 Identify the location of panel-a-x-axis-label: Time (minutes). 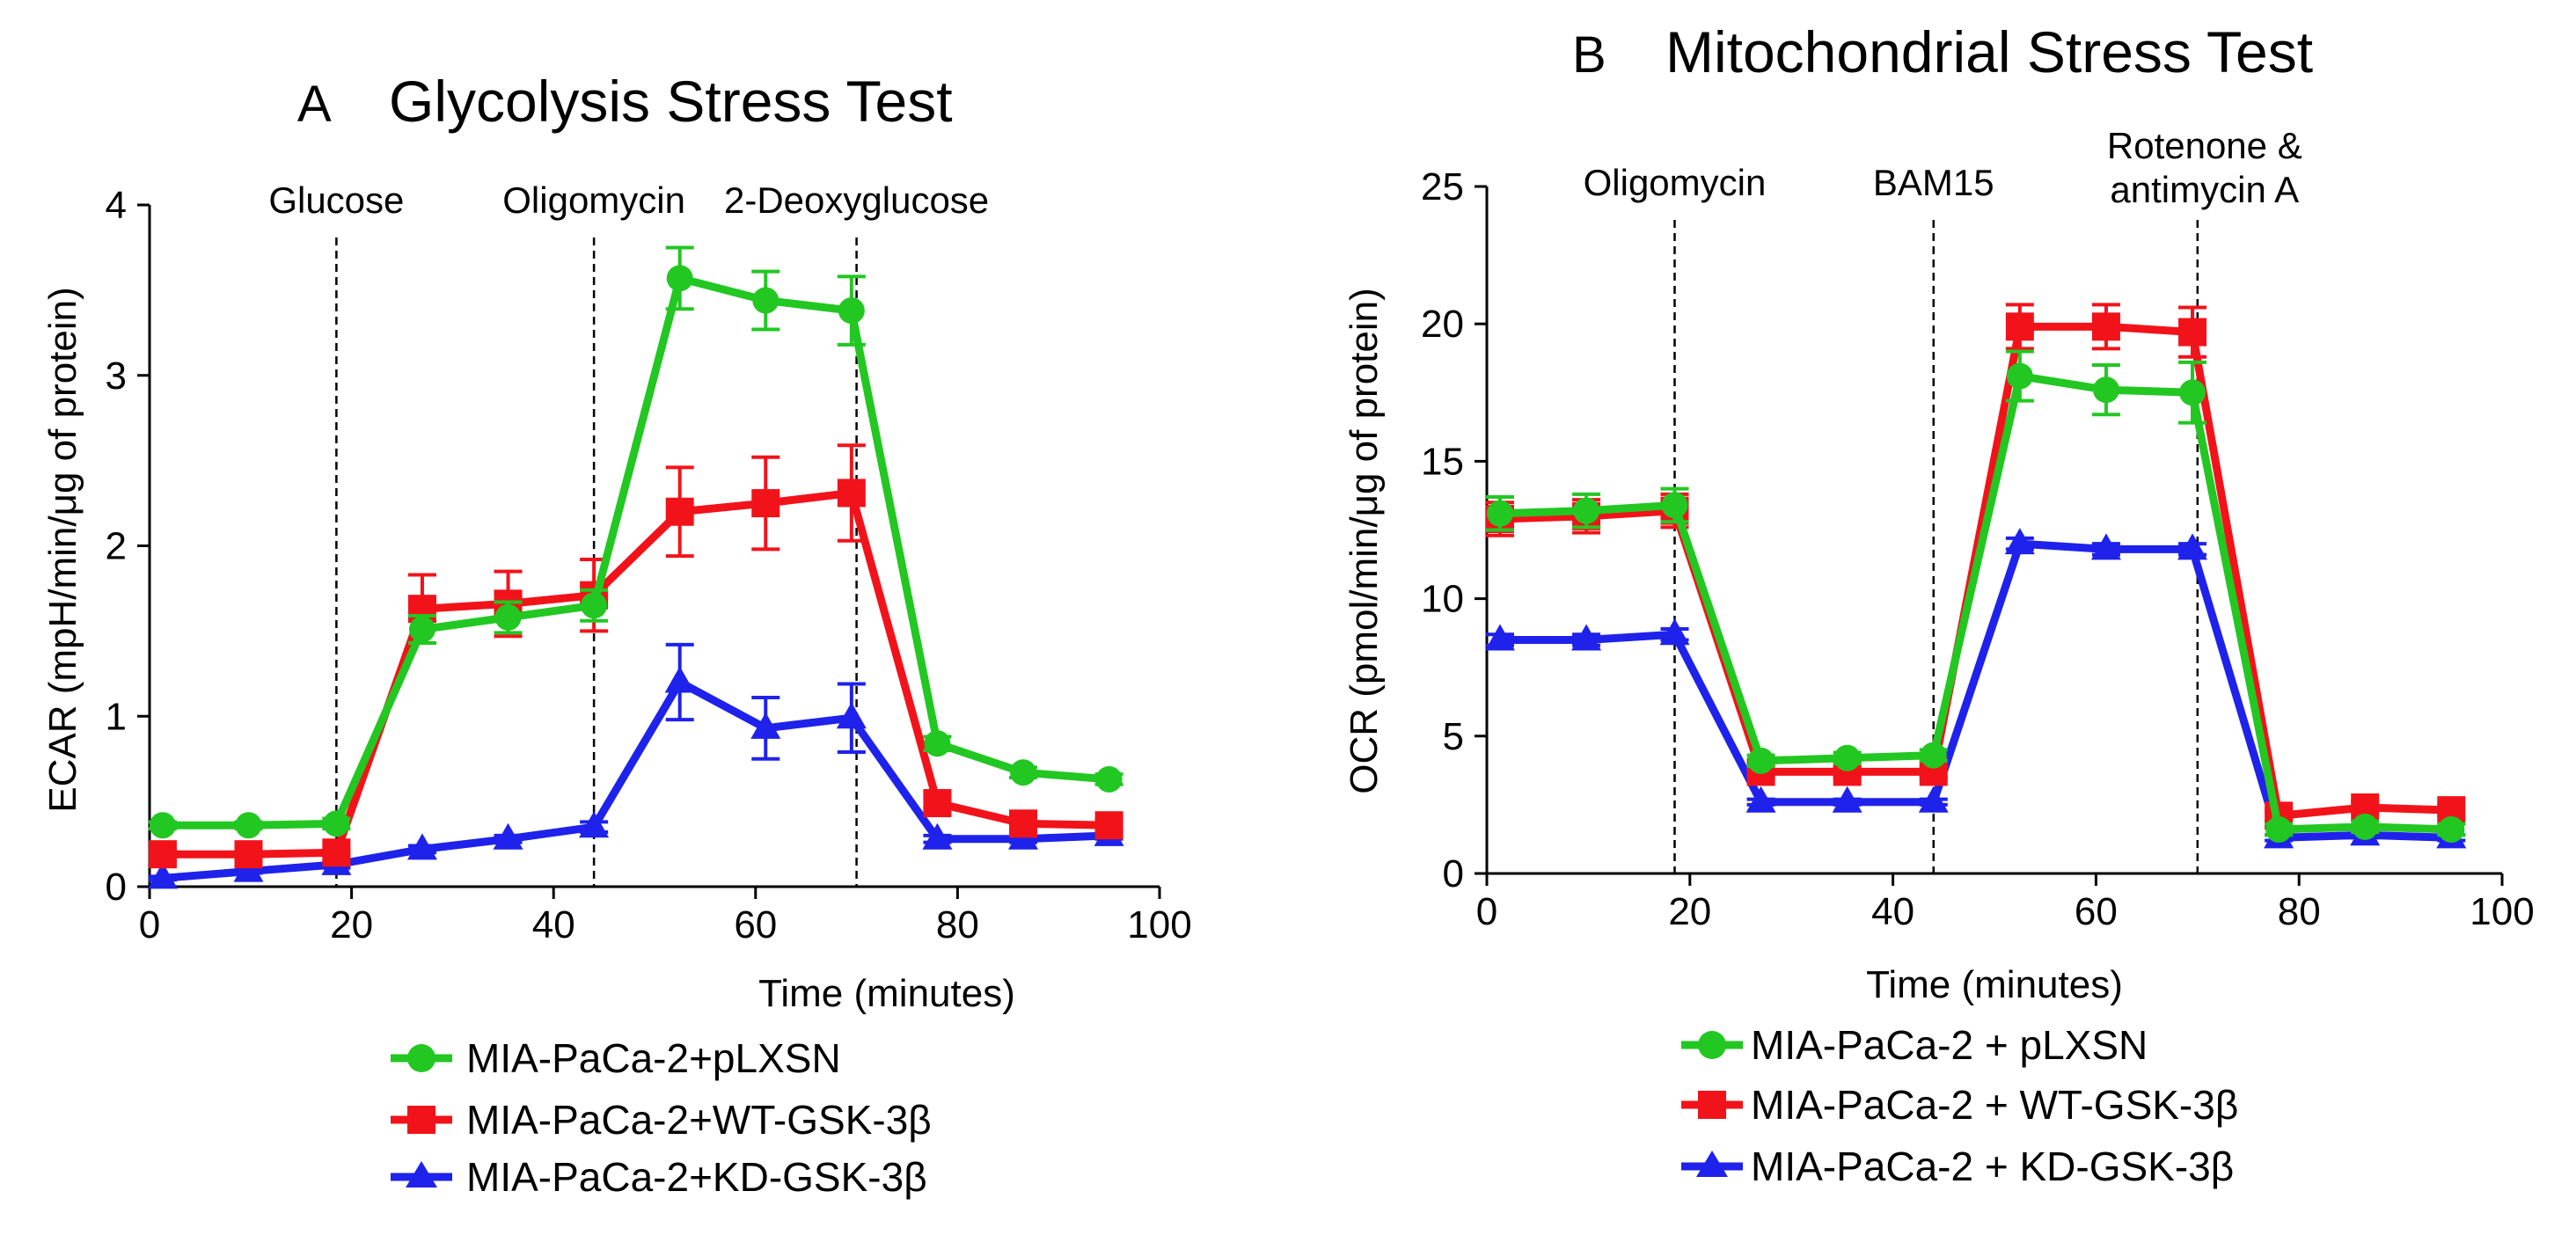
(886, 993).